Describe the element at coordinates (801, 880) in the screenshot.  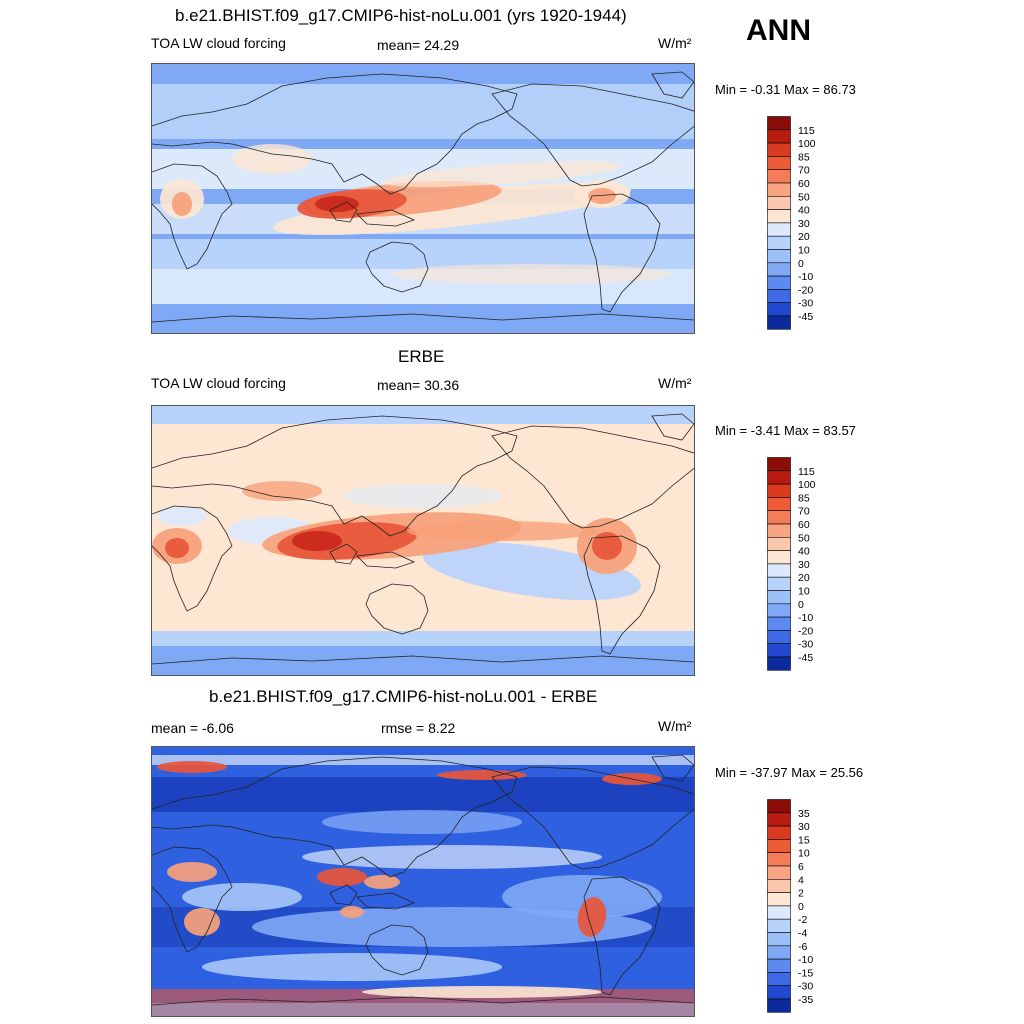
I see `colorbar-tick-label: 4` at that location.